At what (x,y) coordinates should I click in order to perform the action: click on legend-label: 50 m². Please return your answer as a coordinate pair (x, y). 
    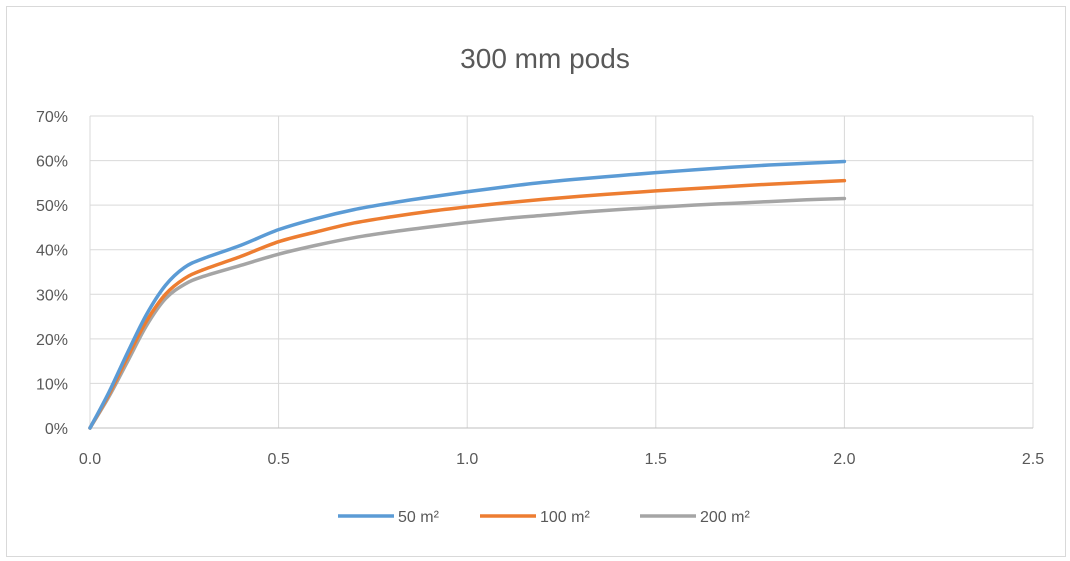
    Looking at the image, I should click on (419, 517).